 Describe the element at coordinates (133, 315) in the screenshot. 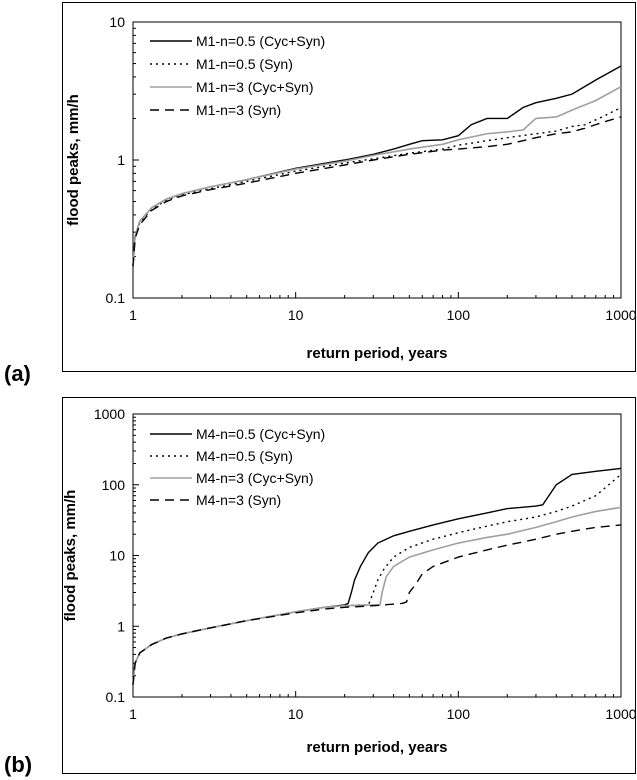

I see `x-tick-label-a: 1` at that location.